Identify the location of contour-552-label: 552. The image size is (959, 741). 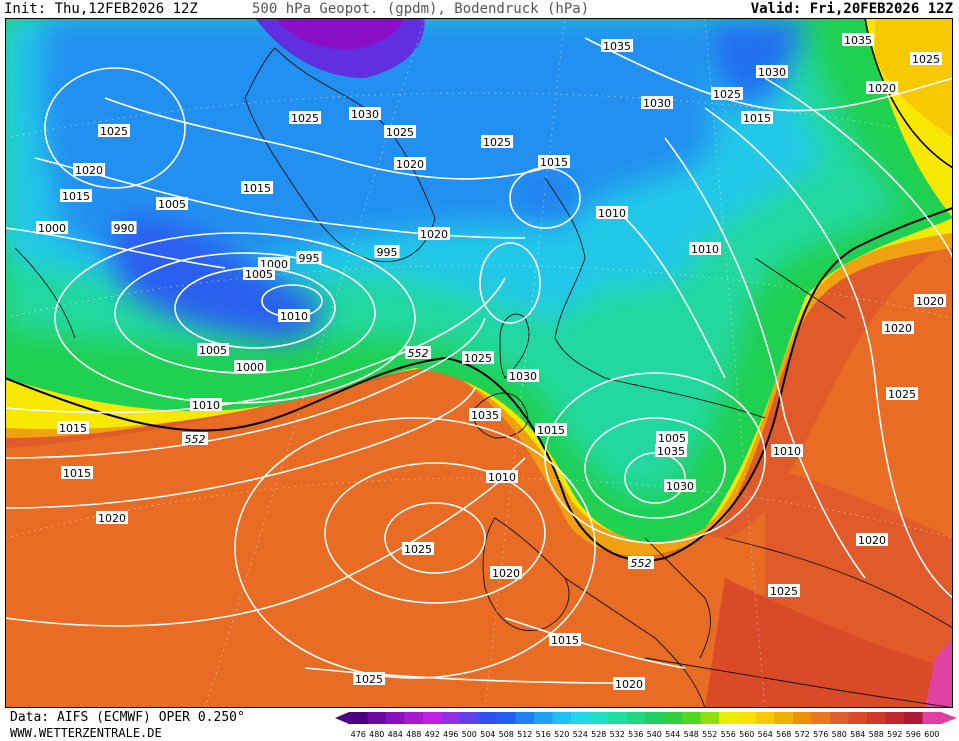
(641, 563).